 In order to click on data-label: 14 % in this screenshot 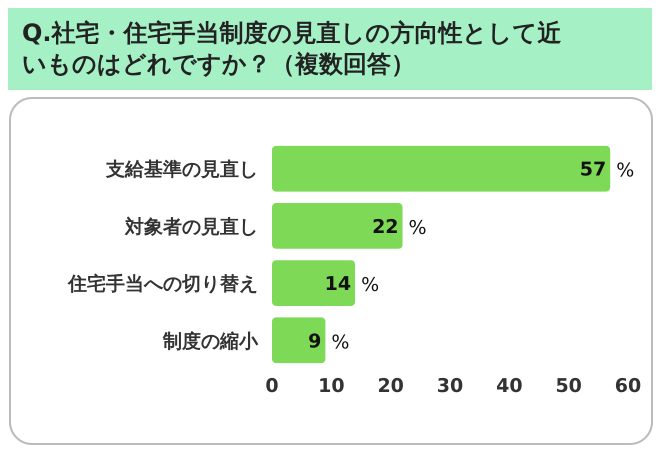, I will do `click(352, 284)`.